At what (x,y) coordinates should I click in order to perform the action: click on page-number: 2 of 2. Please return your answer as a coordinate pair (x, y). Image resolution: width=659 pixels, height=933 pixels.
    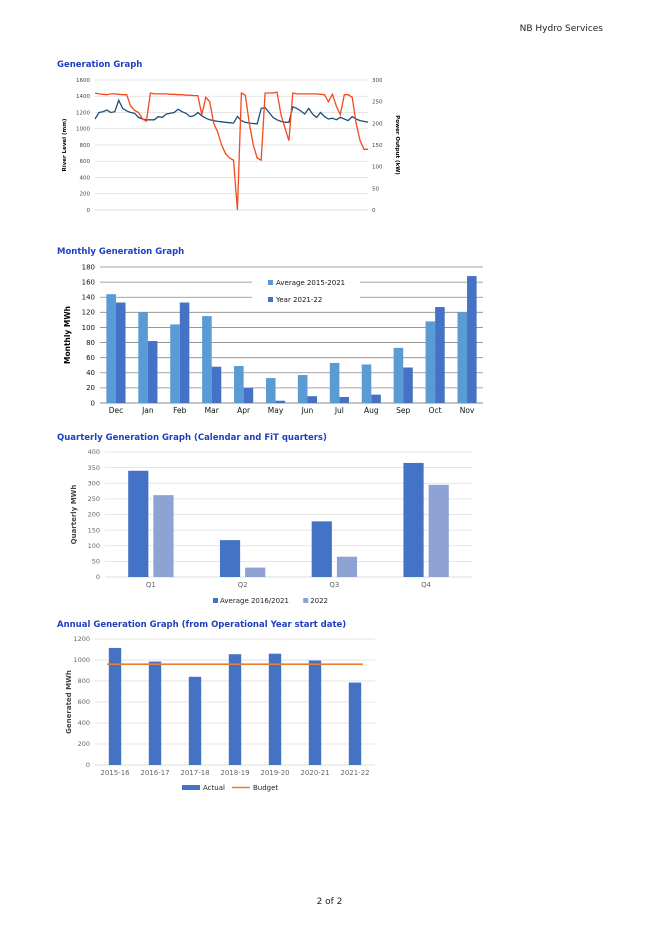
    Looking at the image, I should click on (329, 902).